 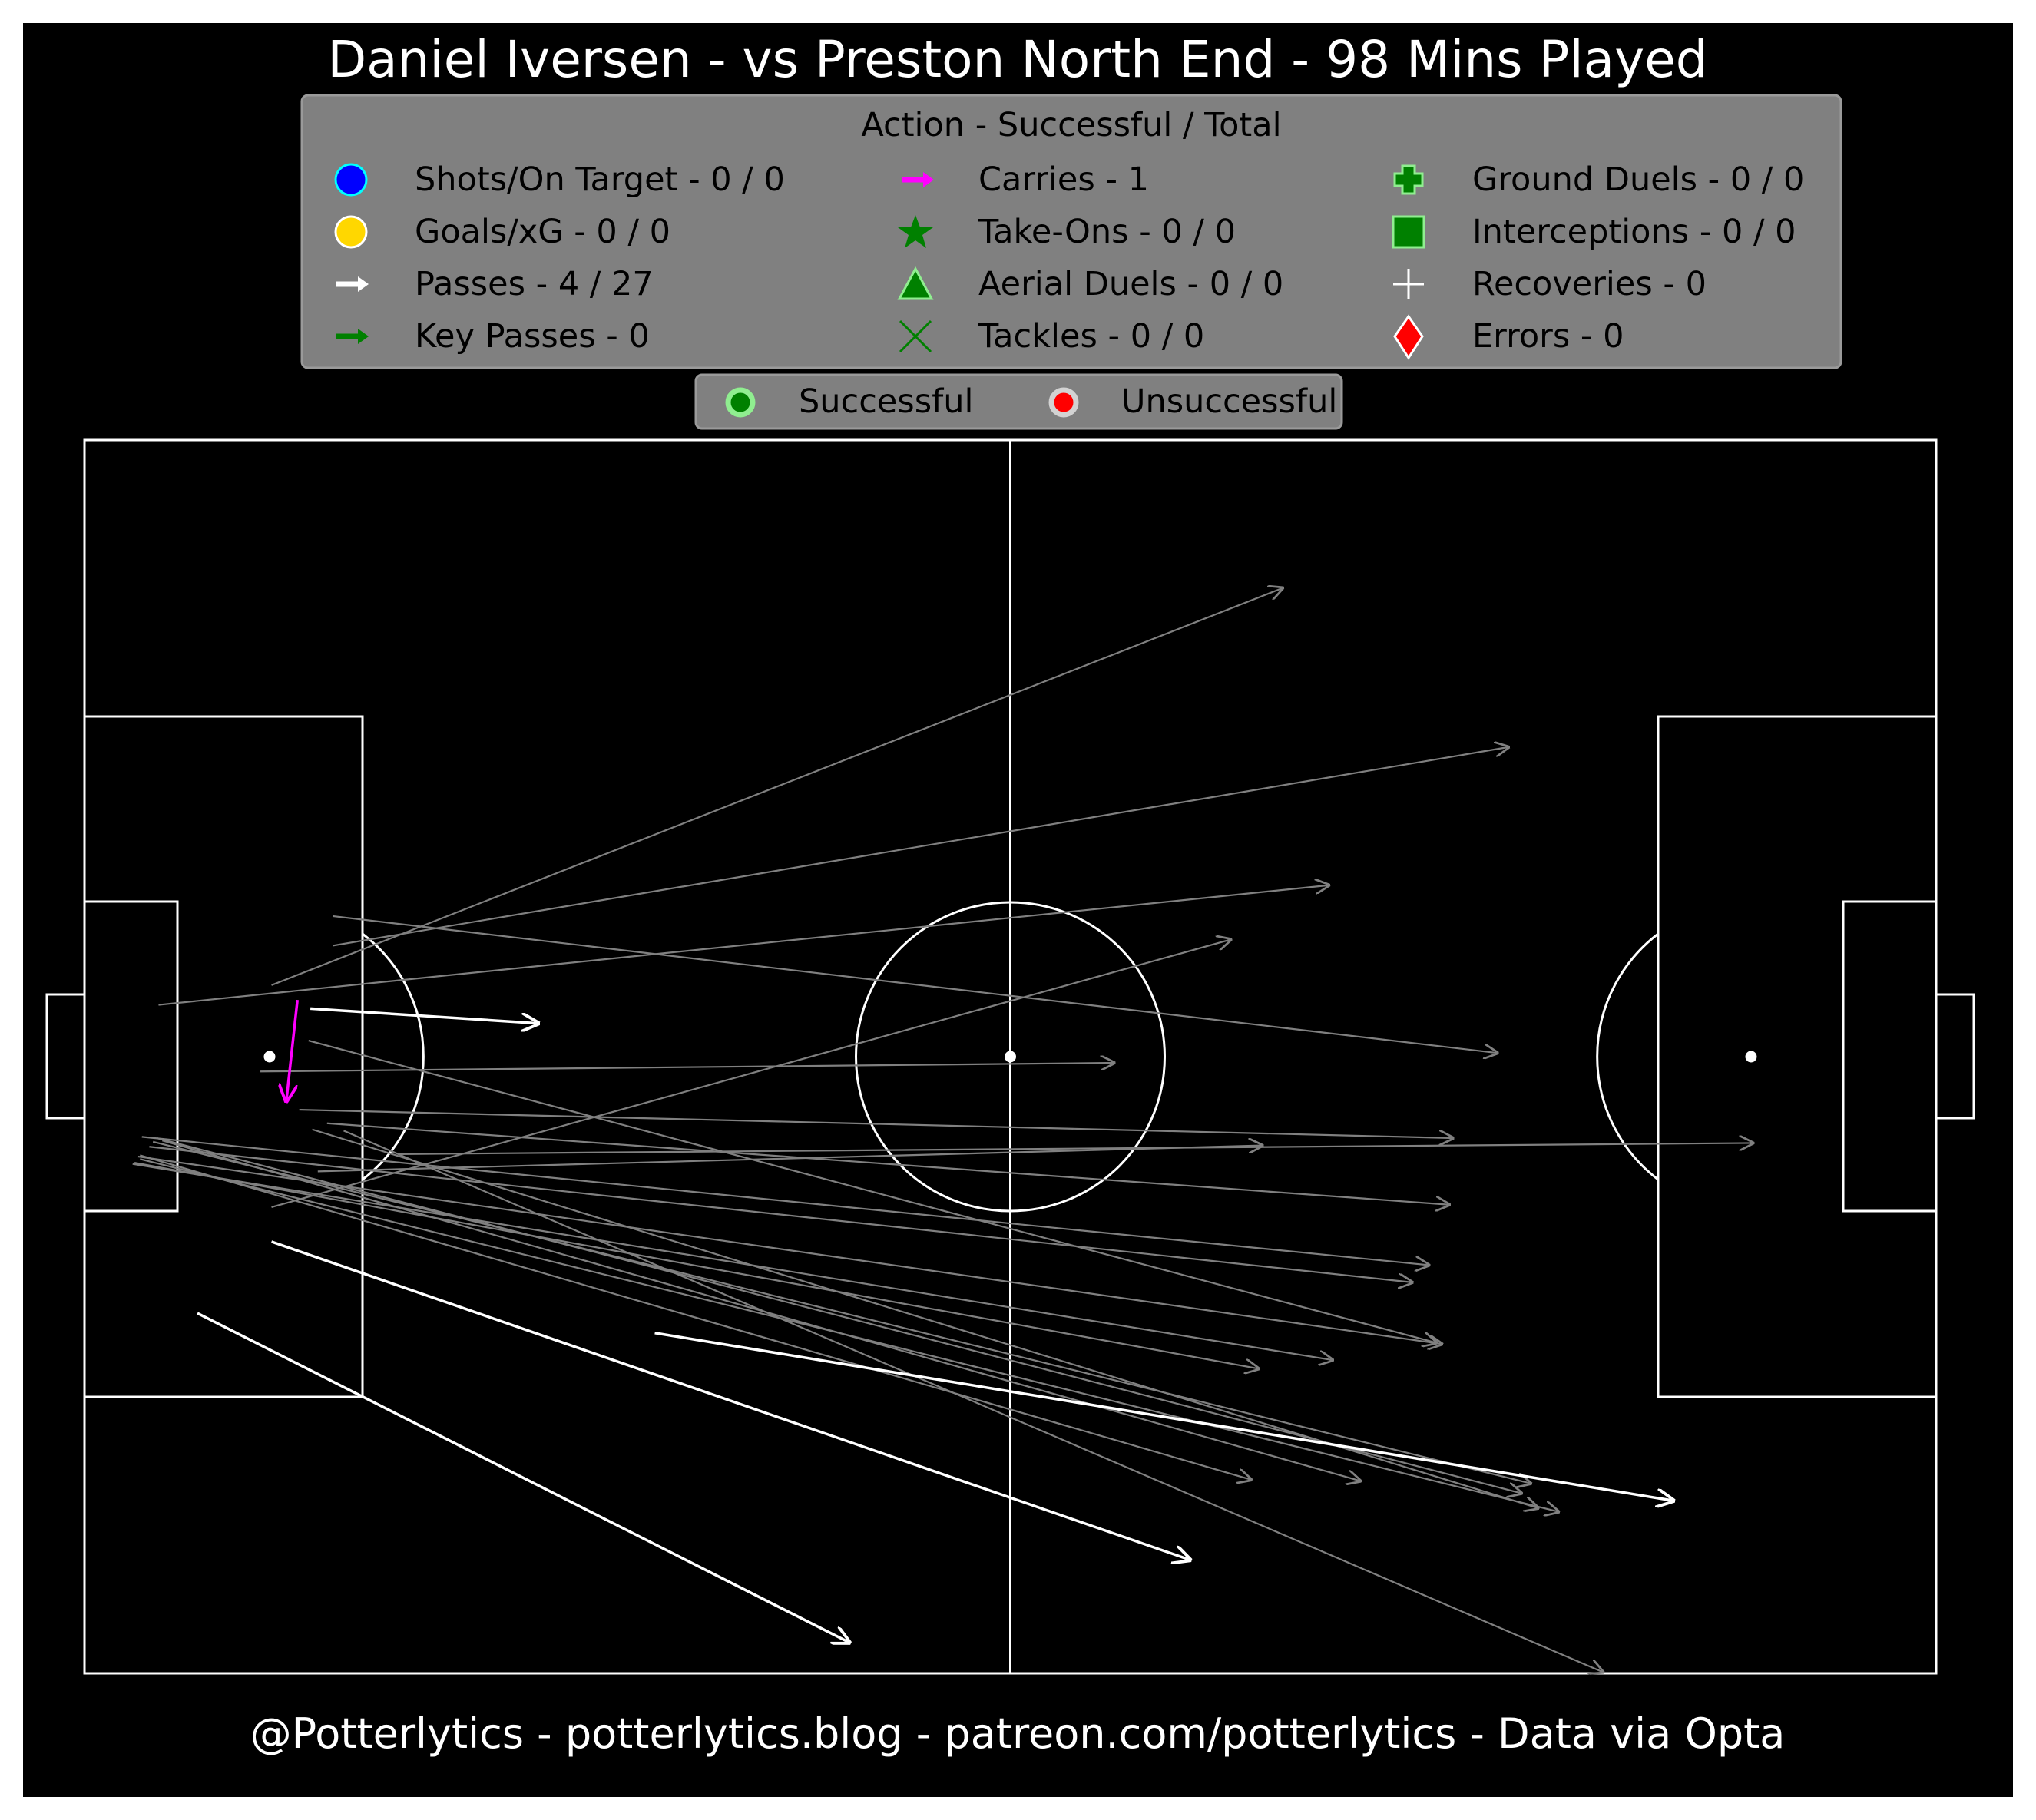 I want to click on centre-circle, so click(x=1010, y=1057).